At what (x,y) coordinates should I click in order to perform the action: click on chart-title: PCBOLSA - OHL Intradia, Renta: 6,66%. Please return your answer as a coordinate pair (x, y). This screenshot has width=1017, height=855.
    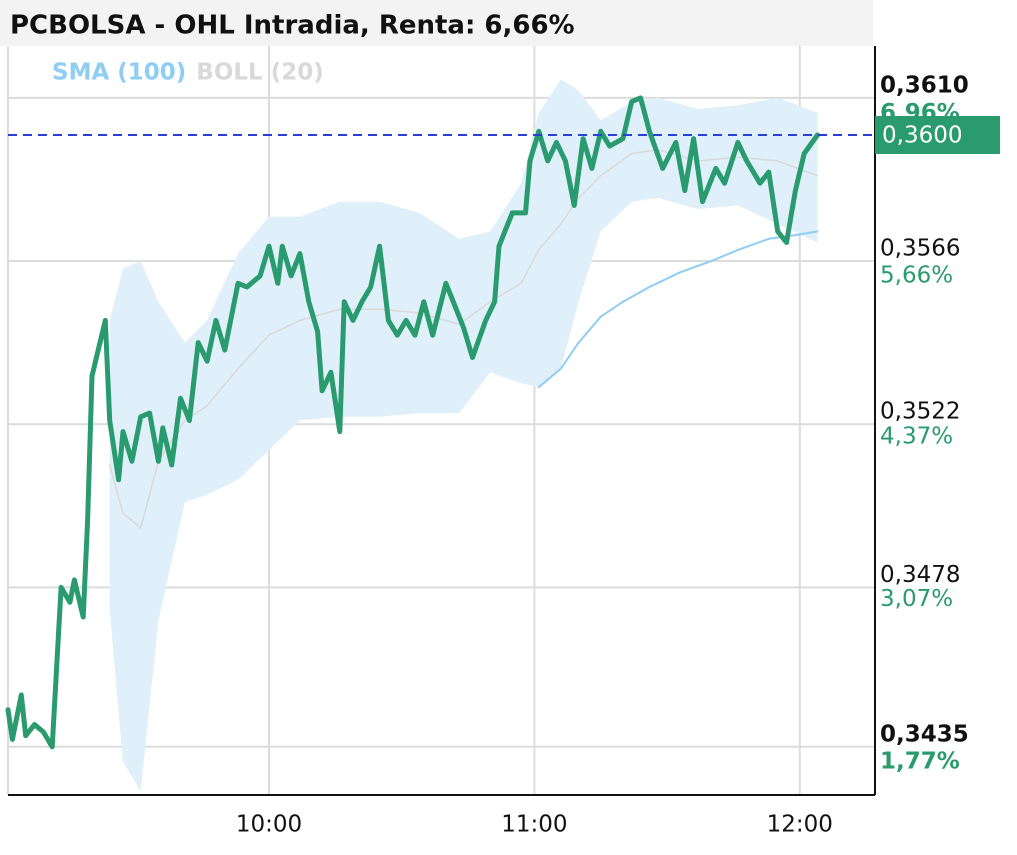
    Looking at the image, I should click on (292, 26).